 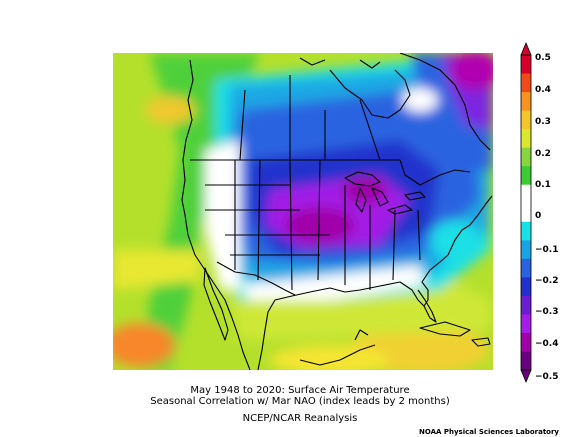 What do you see at coordinates (543, 122) in the screenshot?
I see `colorbar-tick-label: 0.3` at bounding box center [543, 122].